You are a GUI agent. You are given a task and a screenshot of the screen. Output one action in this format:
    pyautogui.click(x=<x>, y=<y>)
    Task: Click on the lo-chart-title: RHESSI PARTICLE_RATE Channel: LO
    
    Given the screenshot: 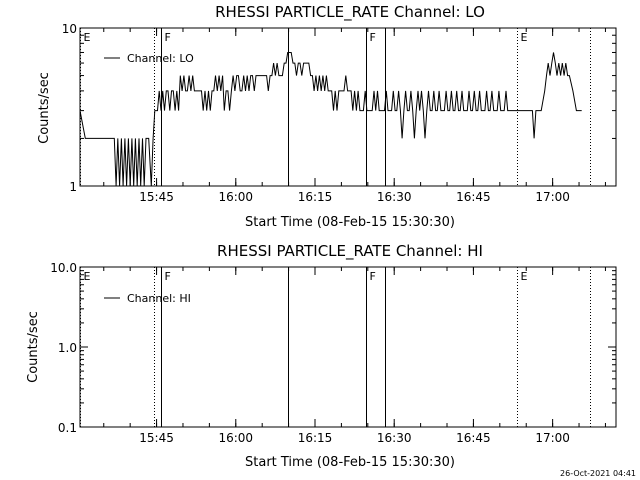 What is the action you would take?
    pyautogui.click(x=350, y=12)
    